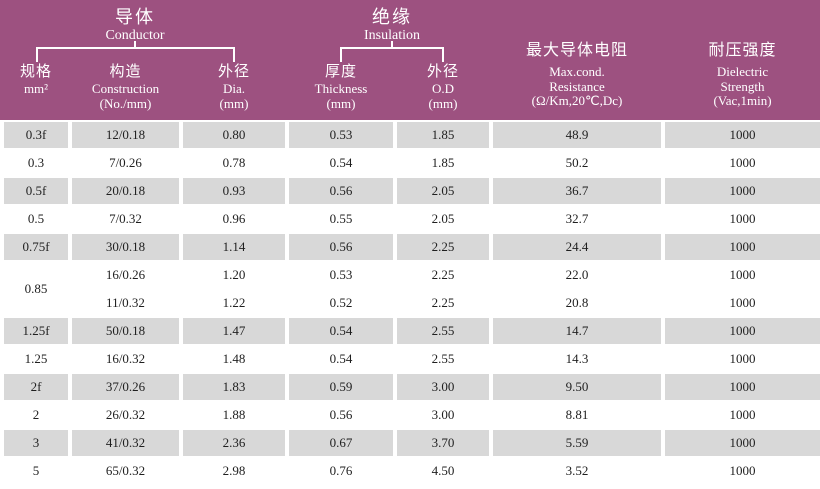 This screenshot has height=489, width=820. I want to click on cell-max-resistance: 22.0, so click(577, 275).